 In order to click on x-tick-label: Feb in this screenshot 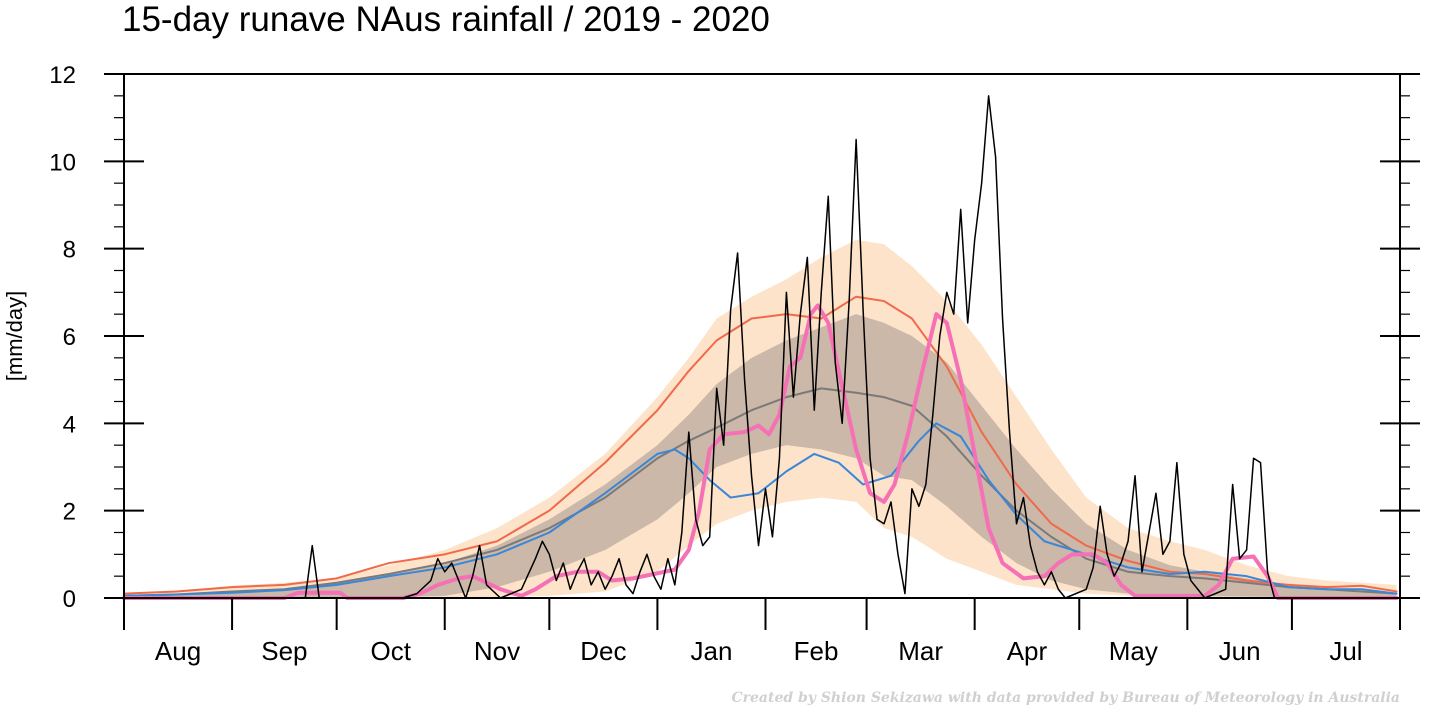, I will do `click(816, 651)`.